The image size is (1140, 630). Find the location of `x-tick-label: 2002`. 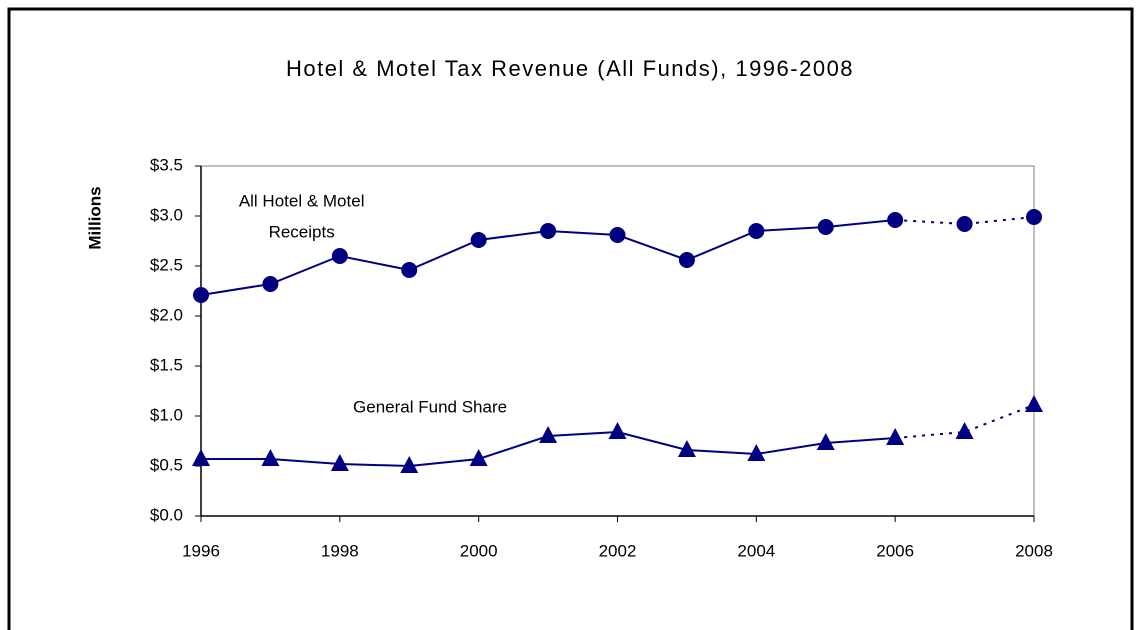

x-tick-label: 2002 is located at coordinates (618, 550).